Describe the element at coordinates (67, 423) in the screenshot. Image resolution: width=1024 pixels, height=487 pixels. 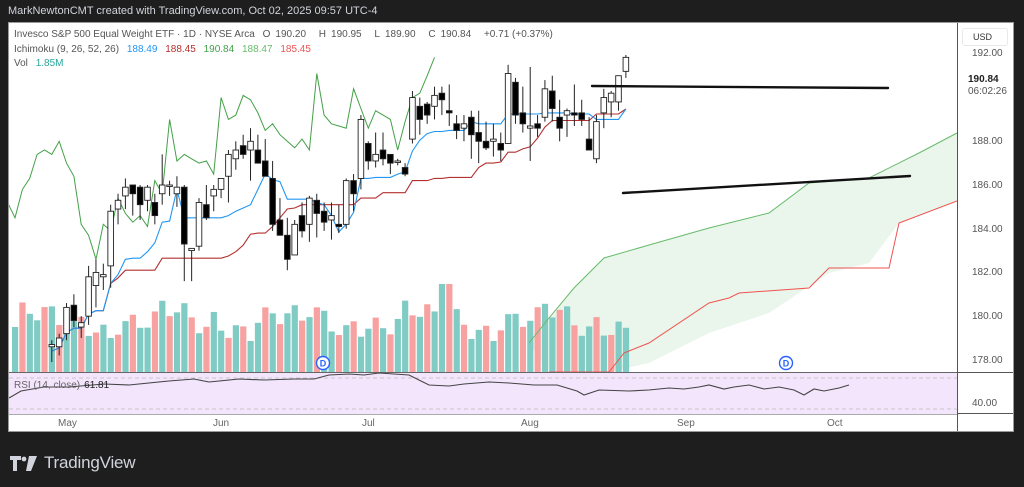
I see `time-tick-may: May` at that location.